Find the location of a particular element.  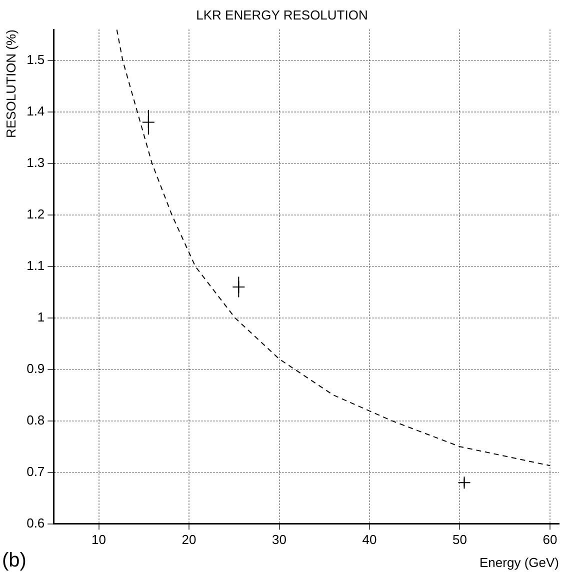

y-axis-title: RESOLUTION (%) is located at coordinates (10, 84).